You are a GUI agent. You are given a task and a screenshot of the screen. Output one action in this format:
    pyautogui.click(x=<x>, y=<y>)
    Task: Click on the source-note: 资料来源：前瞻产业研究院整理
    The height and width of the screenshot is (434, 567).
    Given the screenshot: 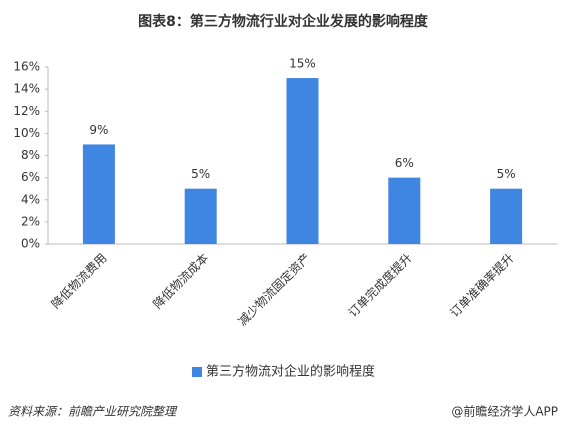 What is the action you would take?
    pyautogui.click(x=93, y=412)
    